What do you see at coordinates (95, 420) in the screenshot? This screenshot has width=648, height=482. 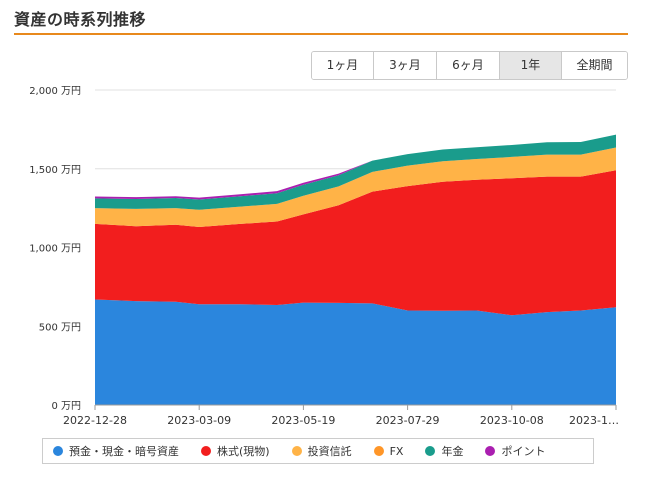 I see `x-tick-label: 2022-12-28` at bounding box center [95, 420].